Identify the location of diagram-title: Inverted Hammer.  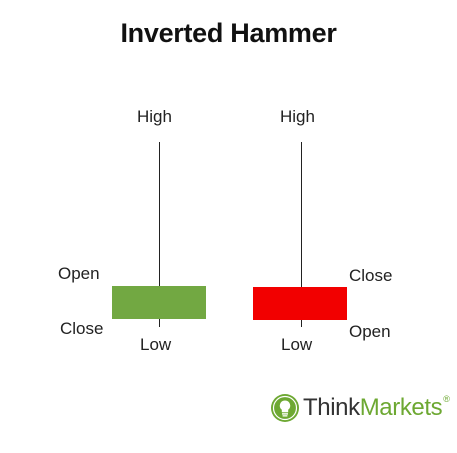
(228, 33).